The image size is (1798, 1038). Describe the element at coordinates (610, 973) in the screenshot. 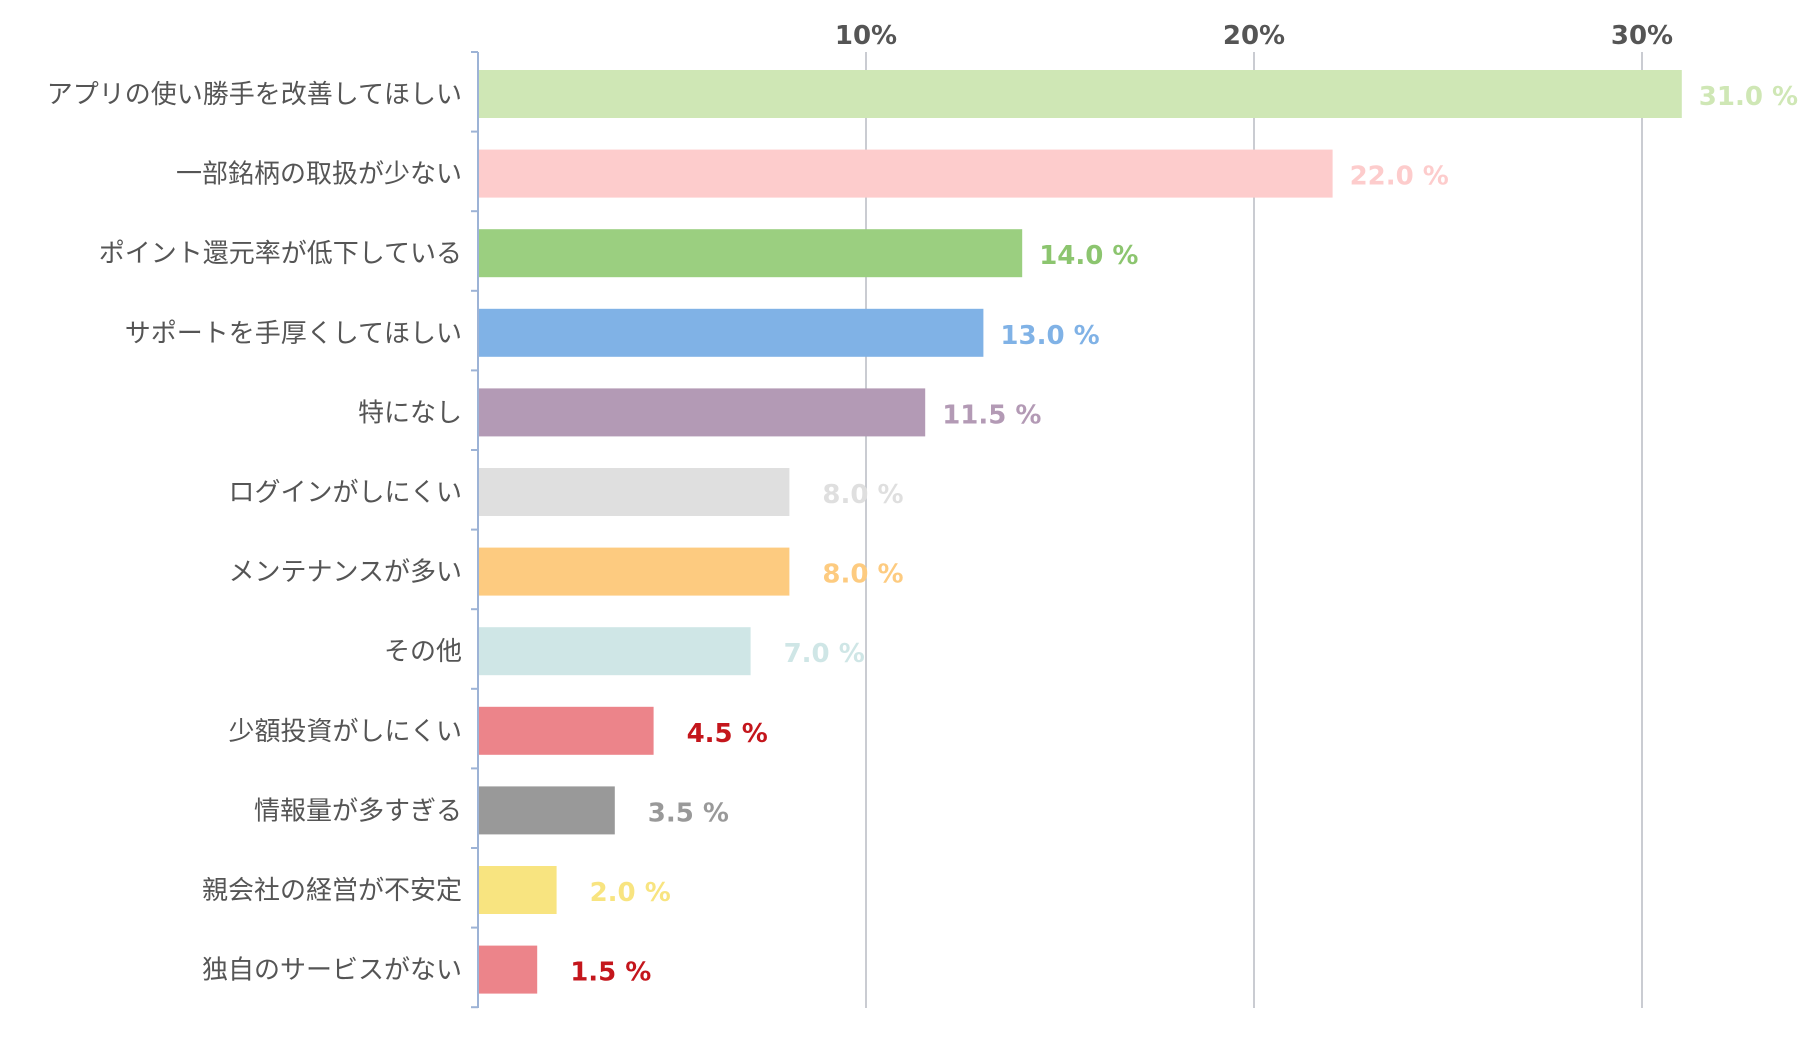

I see `value-label: 1.5 %` at that location.